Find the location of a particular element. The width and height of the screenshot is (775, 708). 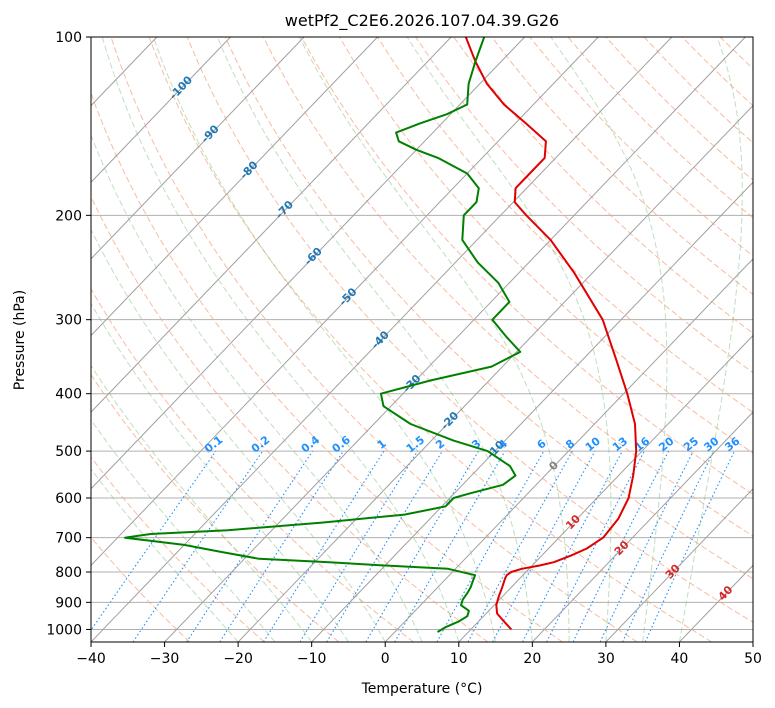

chart-title: wetPf2_C2E6.2026.107.04.39.G26 is located at coordinates (422, 21).